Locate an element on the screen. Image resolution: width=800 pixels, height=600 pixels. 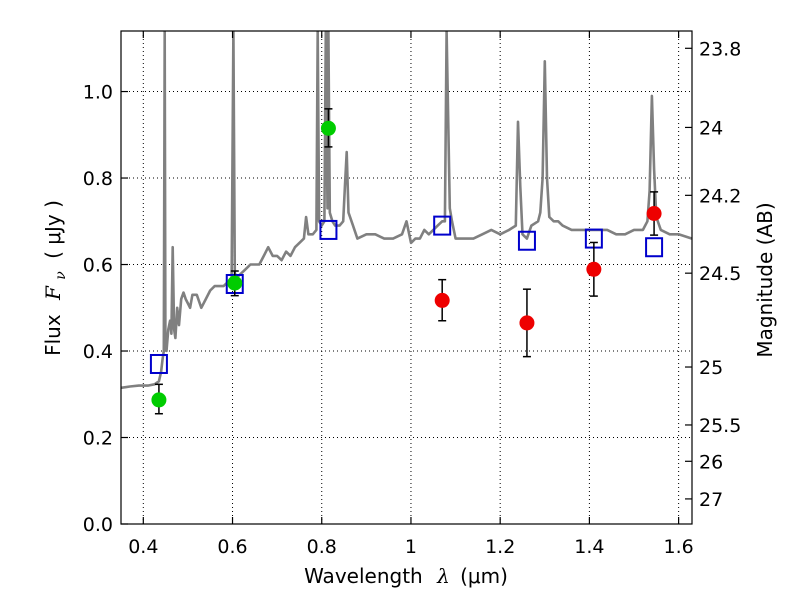
x-axis-label-symbol: λ is located at coordinates (443, 576).